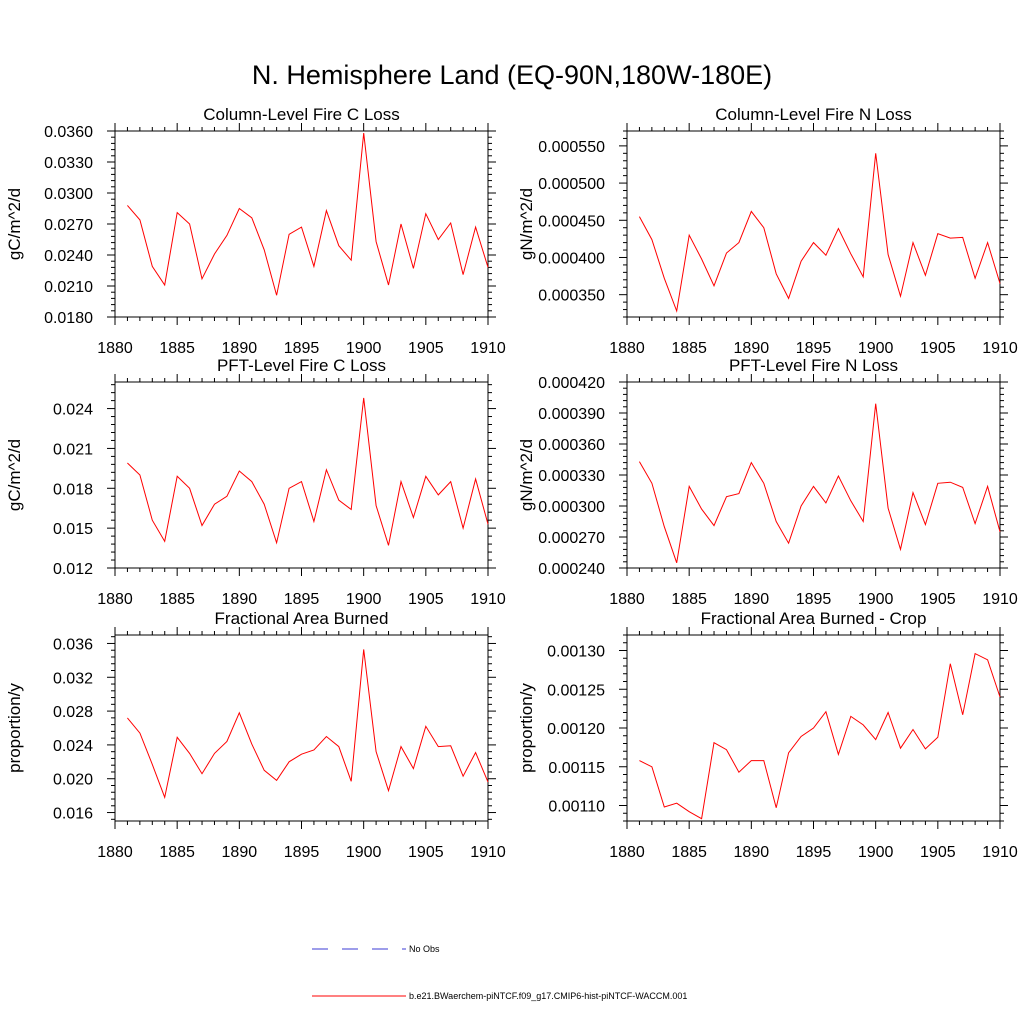 The width and height of the screenshot is (1024, 1024). What do you see at coordinates (68, 132) in the screenshot?
I see `y-tick-label: 0.0360` at bounding box center [68, 132].